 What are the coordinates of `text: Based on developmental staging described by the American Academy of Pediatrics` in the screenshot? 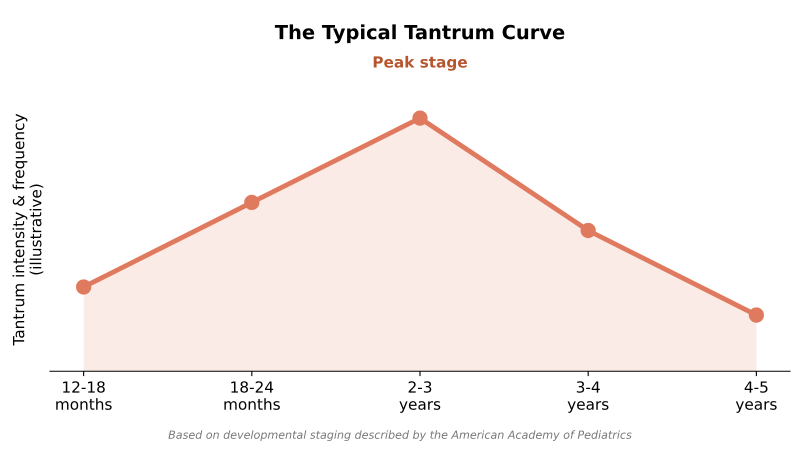 It's located at (400, 436).